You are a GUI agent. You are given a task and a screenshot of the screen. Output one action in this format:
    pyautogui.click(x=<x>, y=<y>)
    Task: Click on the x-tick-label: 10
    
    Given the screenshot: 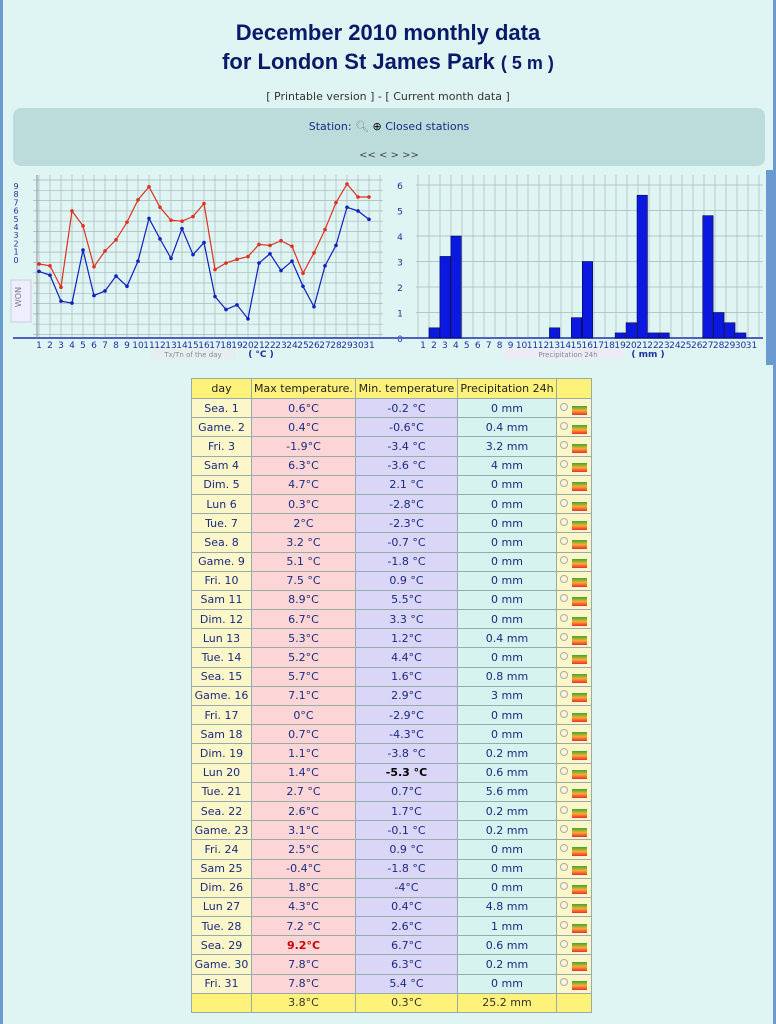 What is the action you would take?
    pyautogui.click(x=522, y=346)
    